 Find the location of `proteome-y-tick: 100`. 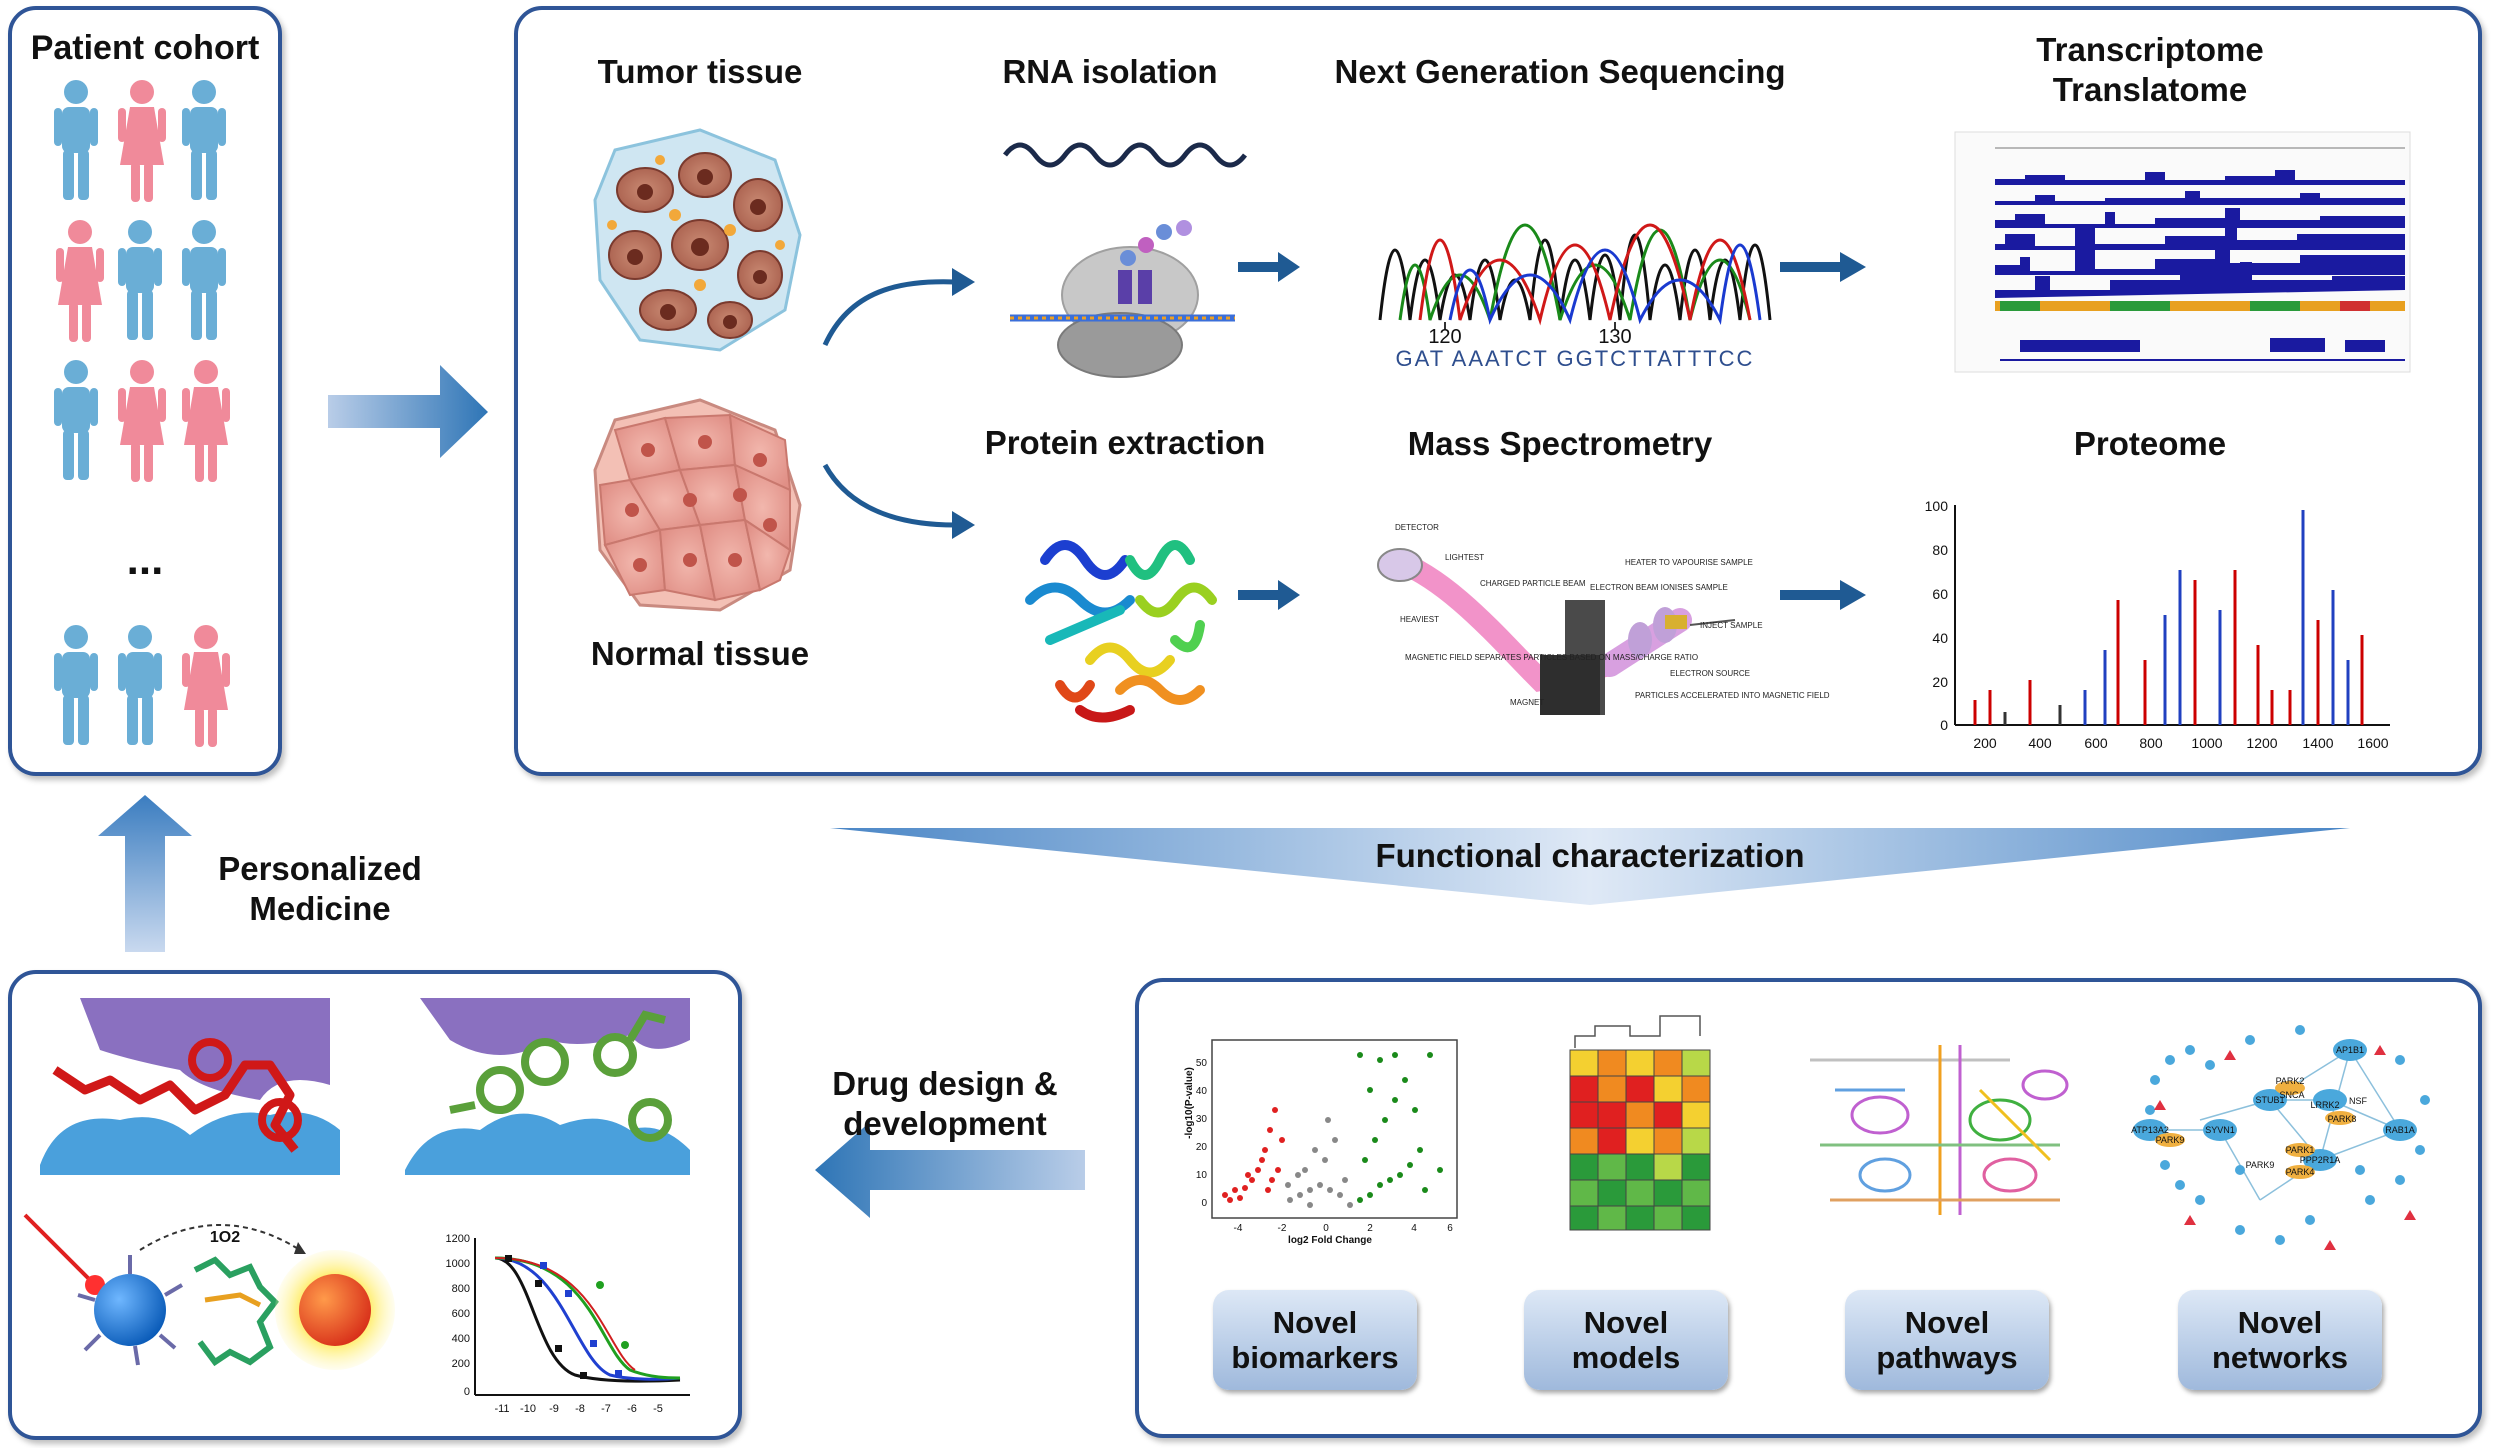

proteome-y-tick: 100 is located at coordinates (1937, 506).